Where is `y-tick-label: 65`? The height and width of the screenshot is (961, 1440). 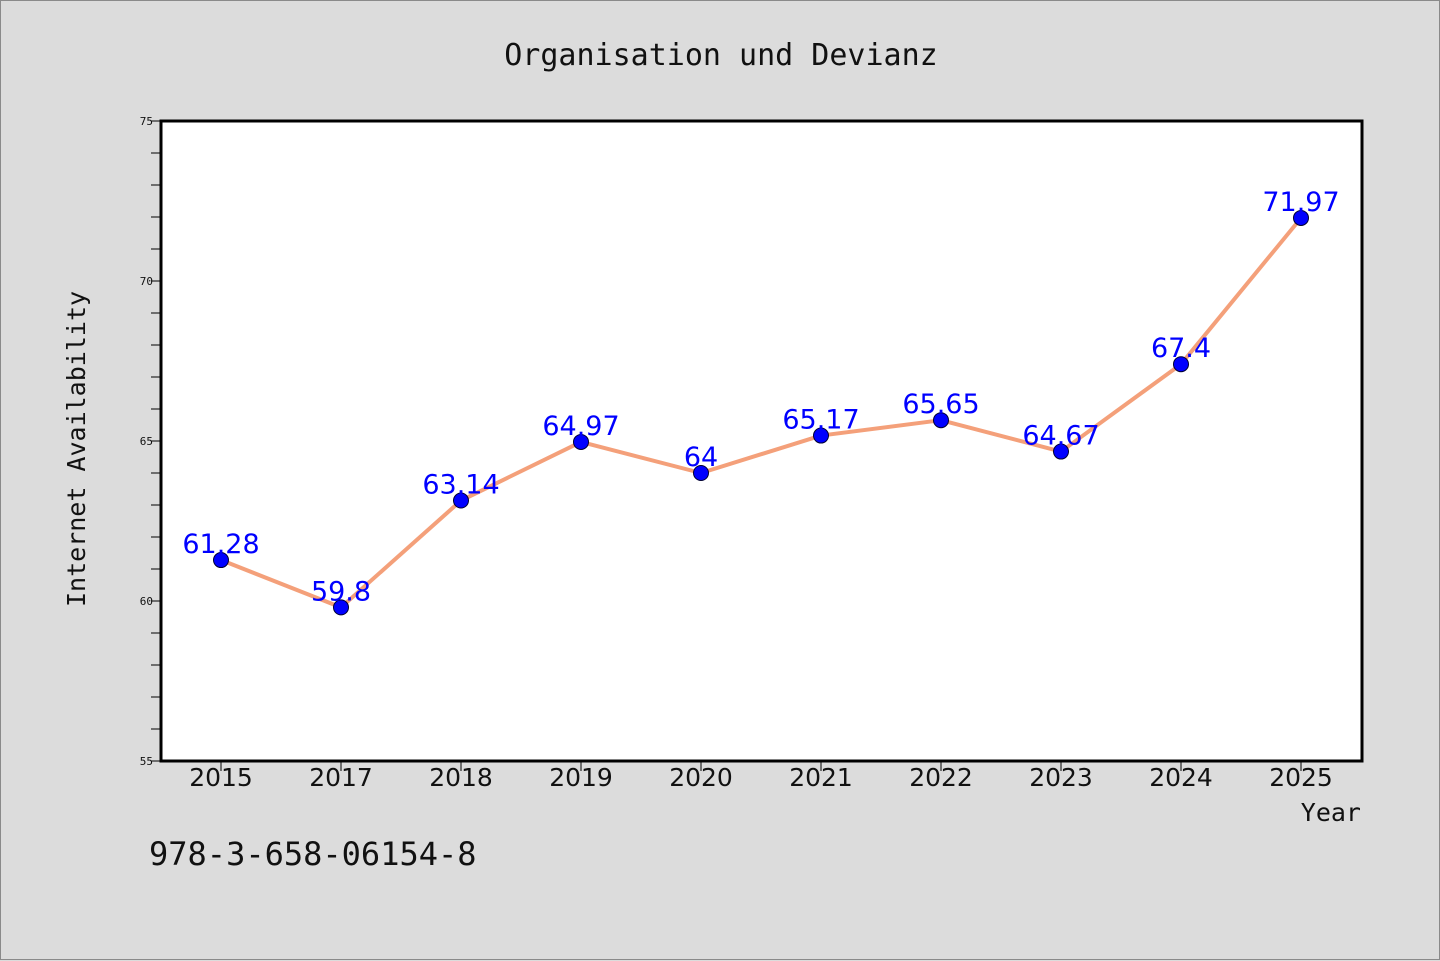 y-tick-label: 65 is located at coordinates (146, 441).